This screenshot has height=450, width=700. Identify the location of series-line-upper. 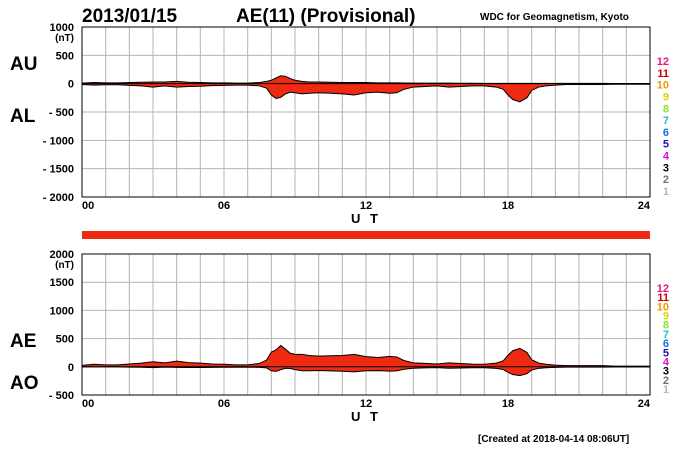
(365, 355).